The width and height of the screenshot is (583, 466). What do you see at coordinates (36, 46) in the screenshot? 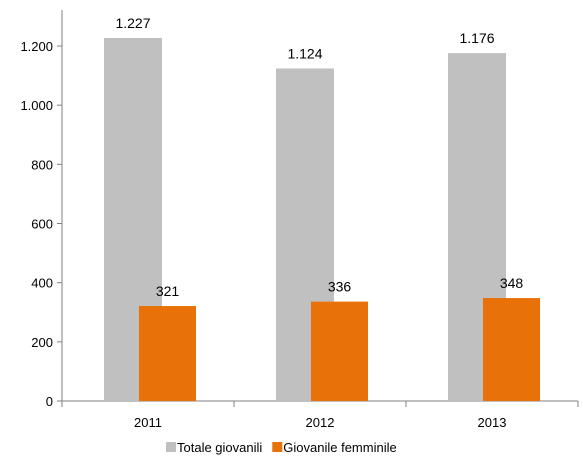
I see `y-tick-label: 1.200` at bounding box center [36, 46].